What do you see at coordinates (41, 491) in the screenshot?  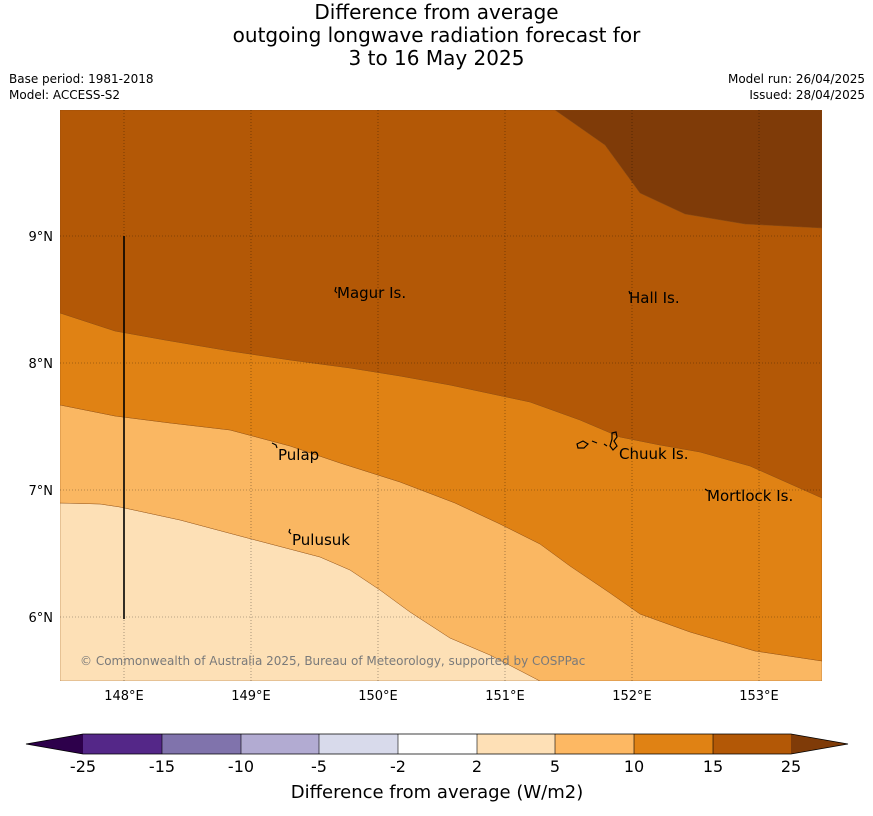 I see `lat-tick-7n: 7°N` at bounding box center [41, 491].